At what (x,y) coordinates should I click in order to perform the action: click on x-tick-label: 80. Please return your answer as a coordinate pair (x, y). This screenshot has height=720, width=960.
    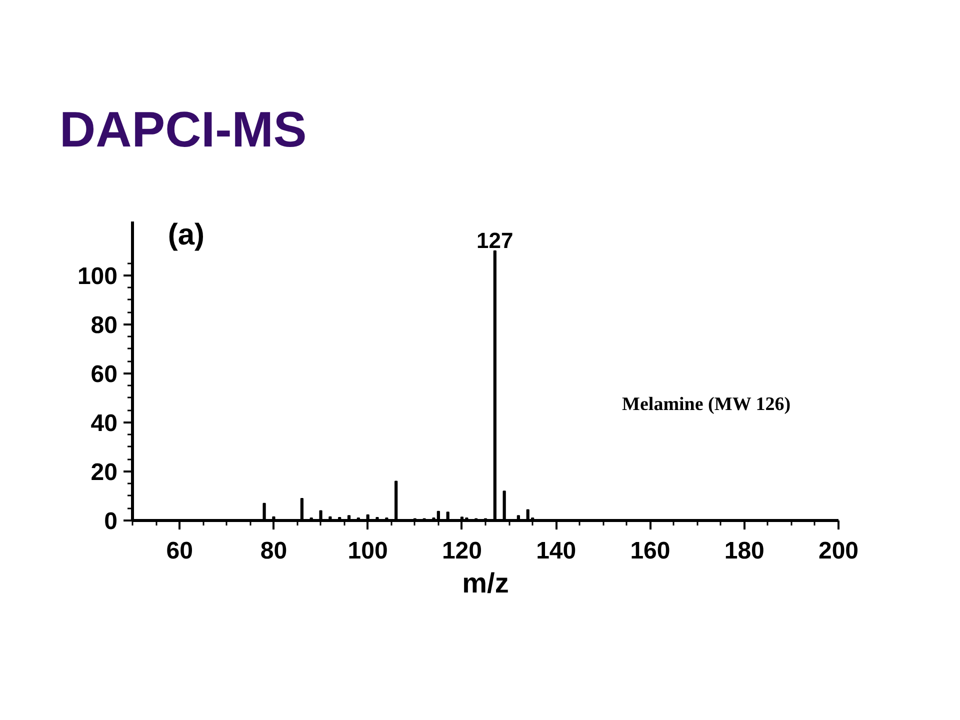
    Looking at the image, I should click on (274, 551).